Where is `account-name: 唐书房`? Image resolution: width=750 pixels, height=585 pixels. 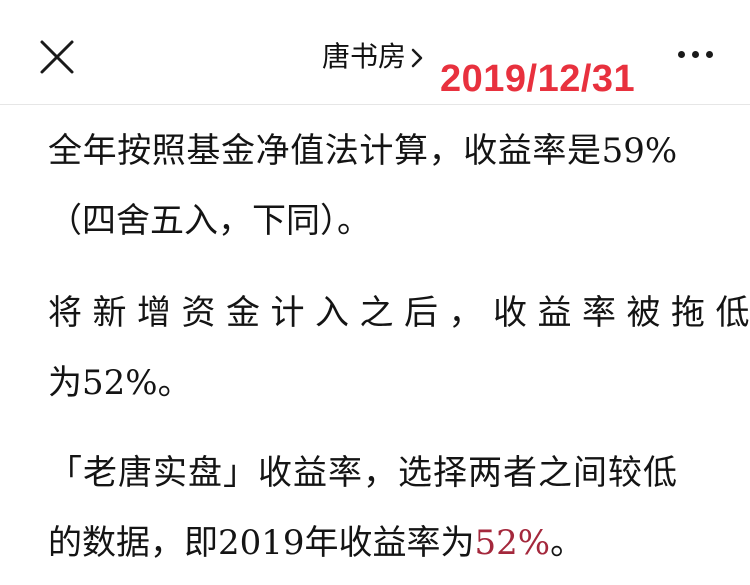
account-name: 唐书房 is located at coordinates (364, 56).